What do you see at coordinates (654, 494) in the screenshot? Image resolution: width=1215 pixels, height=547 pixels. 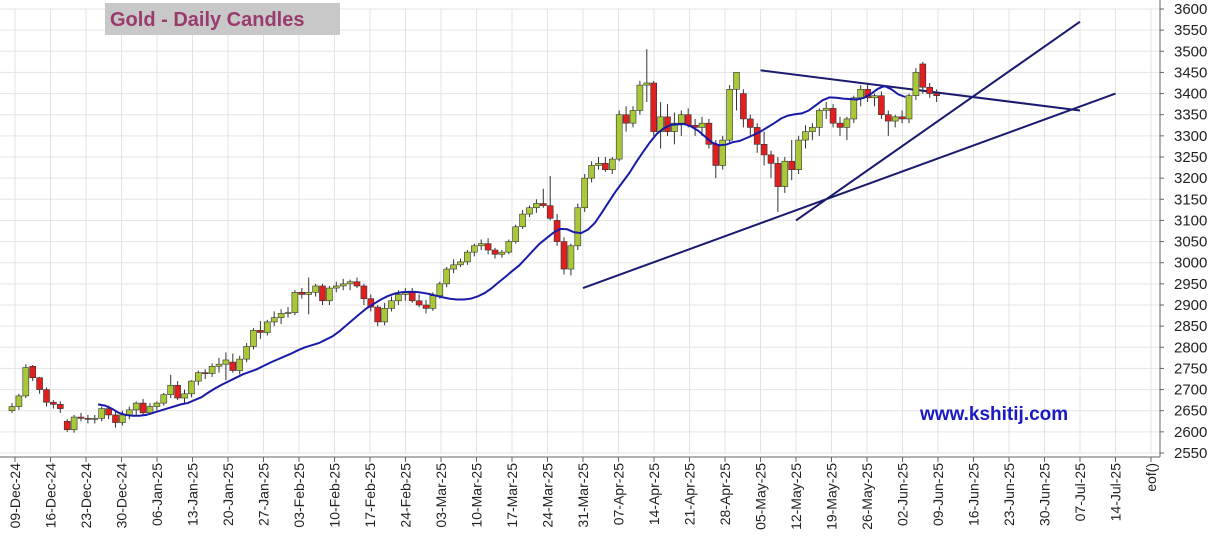 I see `x-tick-label: 14-Apr-25` at bounding box center [654, 494].